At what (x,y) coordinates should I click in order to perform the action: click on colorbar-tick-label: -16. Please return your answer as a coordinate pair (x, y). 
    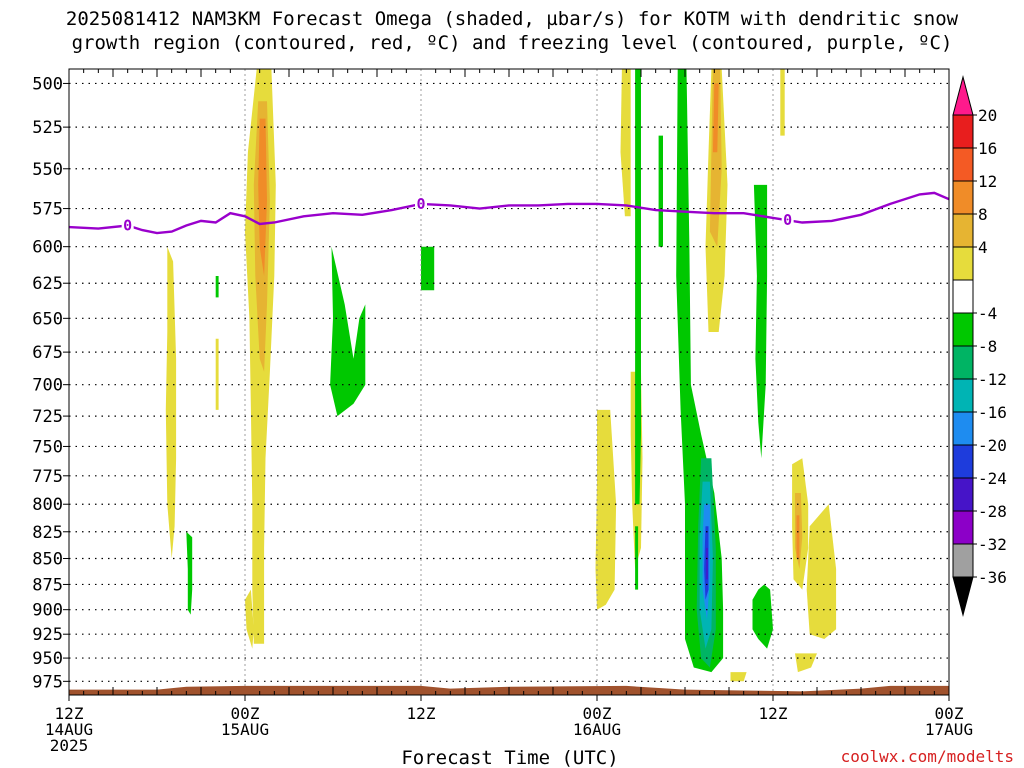
    Looking at the image, I should click on (992, 412).